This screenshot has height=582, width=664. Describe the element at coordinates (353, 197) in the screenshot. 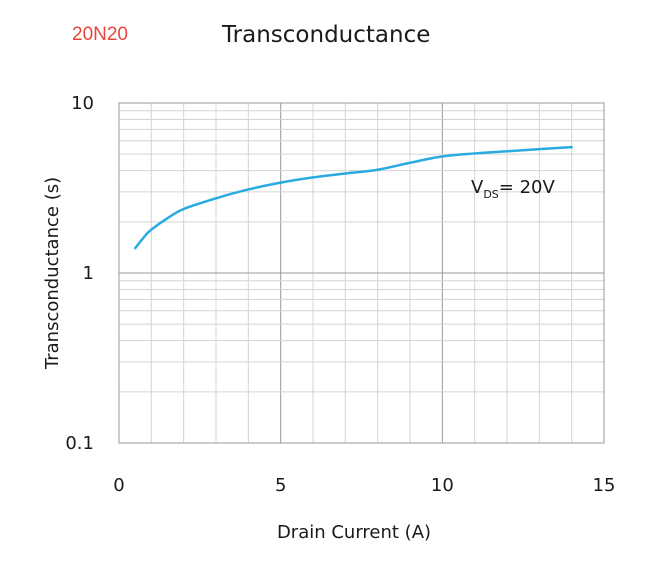

I see `series-line` at that location.